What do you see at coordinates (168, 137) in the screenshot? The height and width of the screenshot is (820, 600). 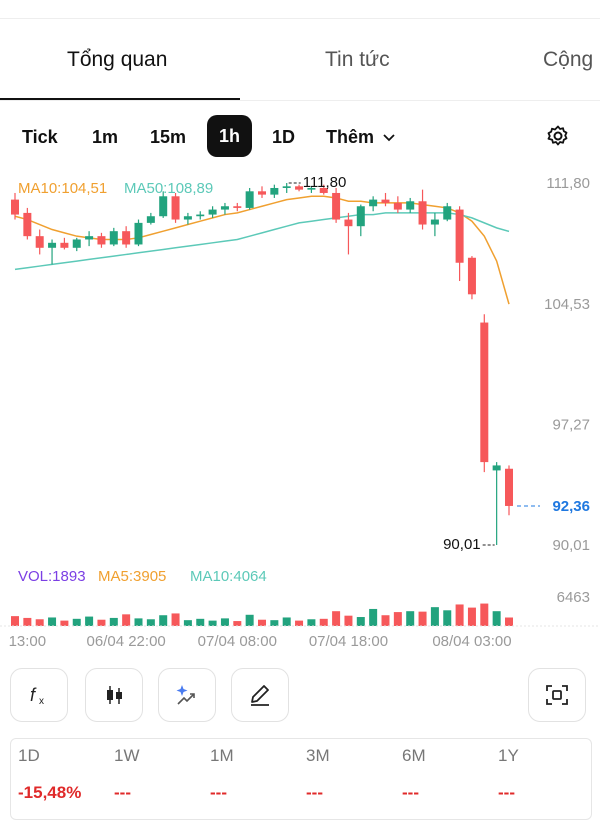 I see `timeframe-option: 15m` at bounding box center [168, 137].